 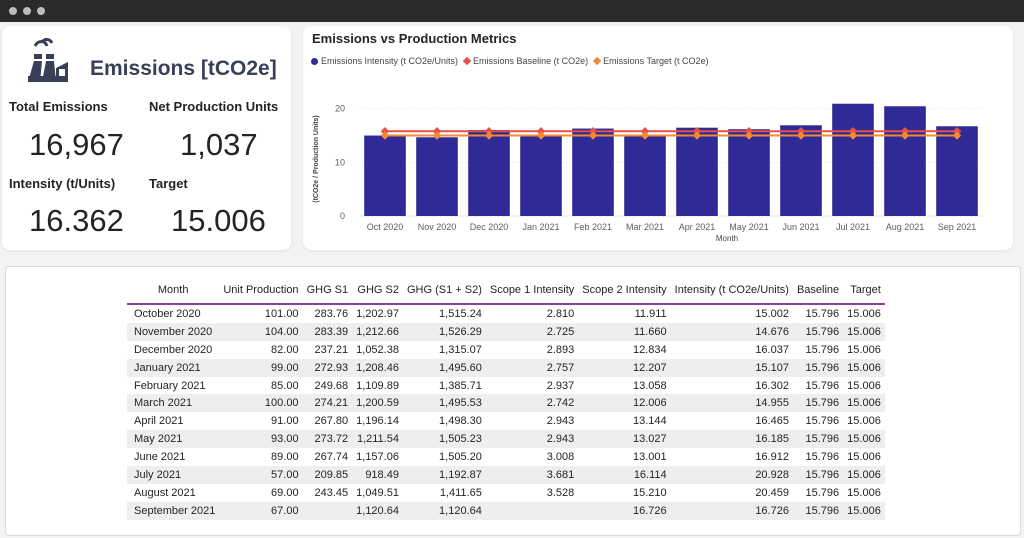 What do you see at coordinates (377, 457) in the screenshot?
I see `table-cell: 1,157.06` at bounding box center [377, 457].